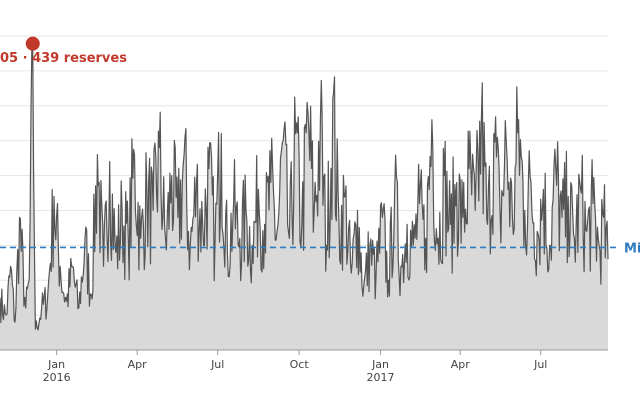 The height and width of the screenshot is (400, 640). What do you see at coordinates (57, 377) in the screenshot?
I see `x-tick-year: 2016` at bounding box center [57, 377].